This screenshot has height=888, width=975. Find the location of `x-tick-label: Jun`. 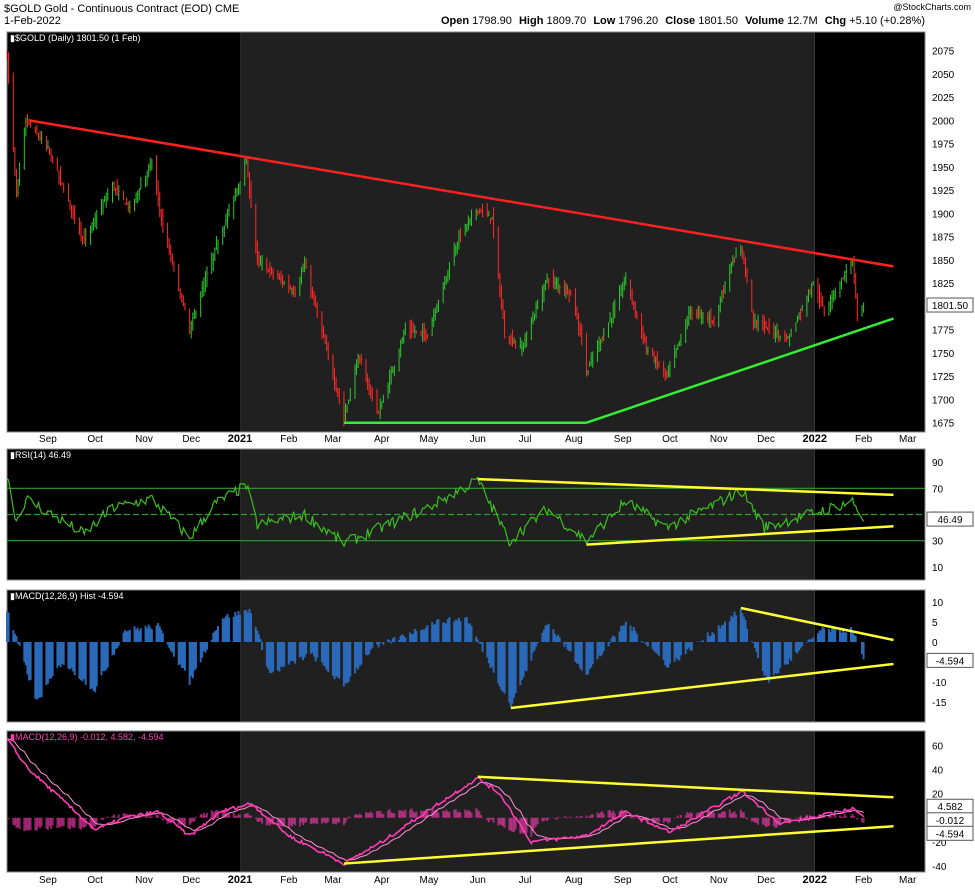

x-tick-label: Jun is located at coordinates (478, 439).